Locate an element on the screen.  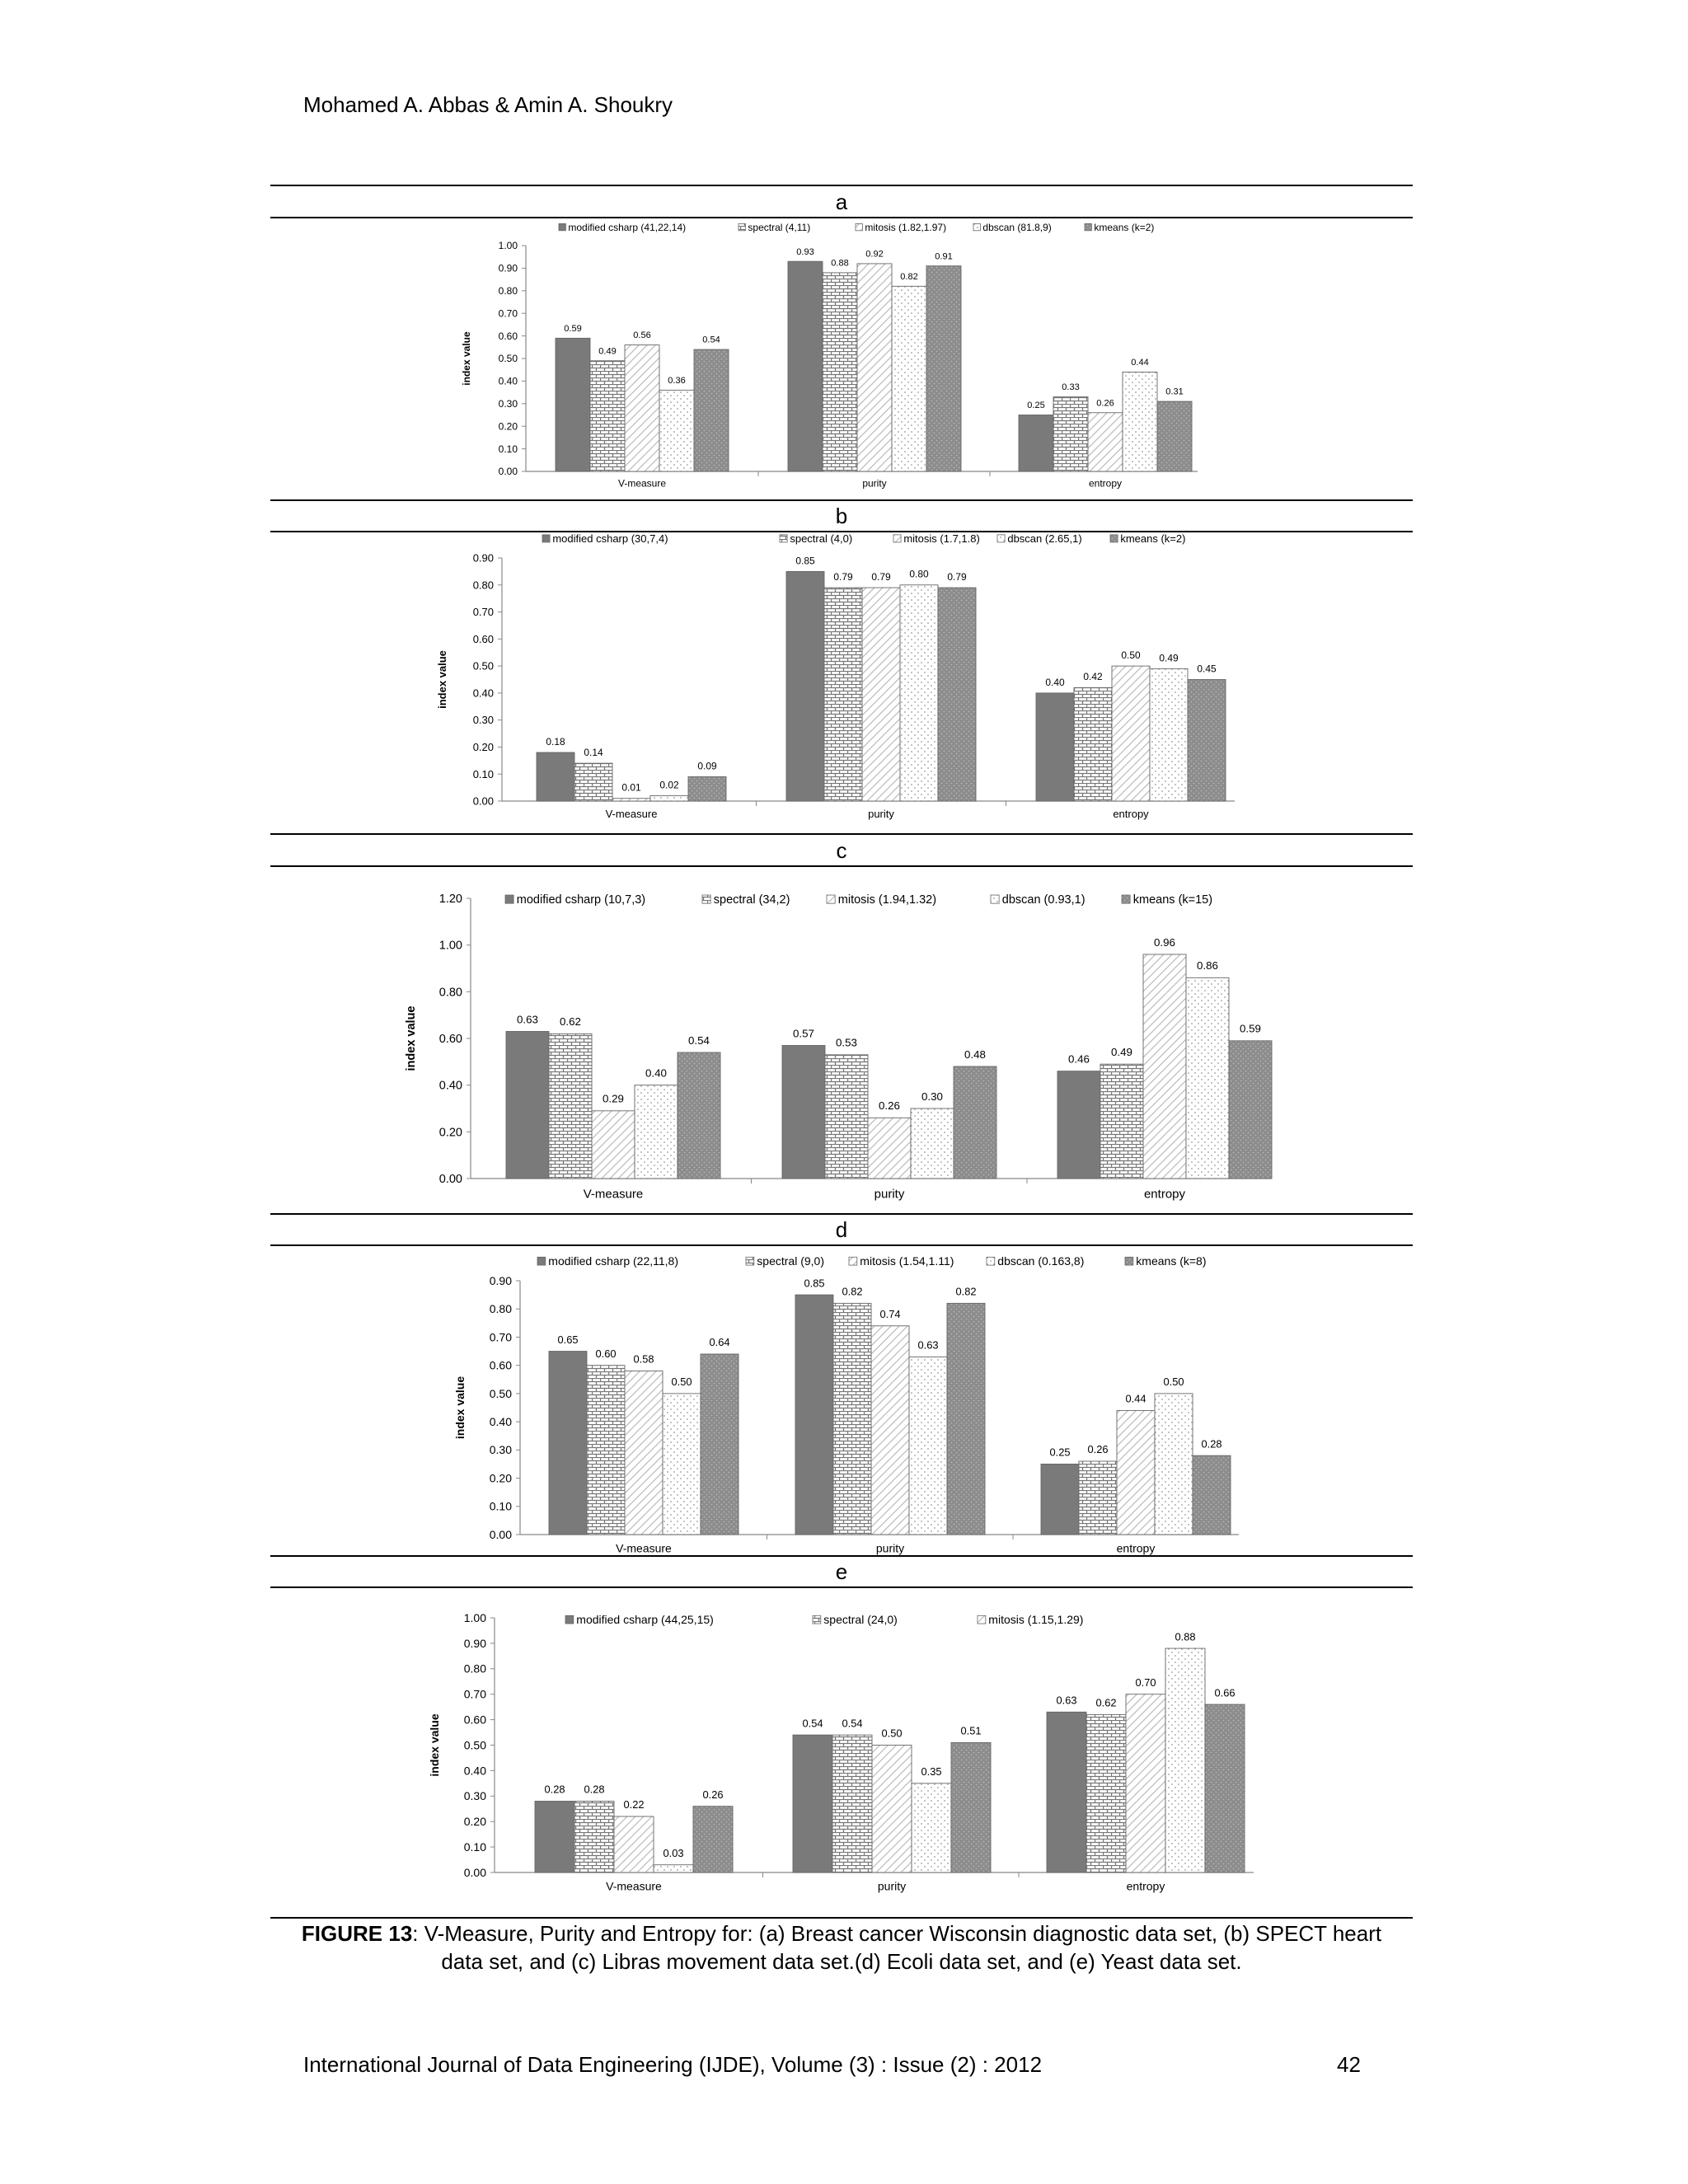
bar-value-label: 0.91 is located at coordinates (943, 256).